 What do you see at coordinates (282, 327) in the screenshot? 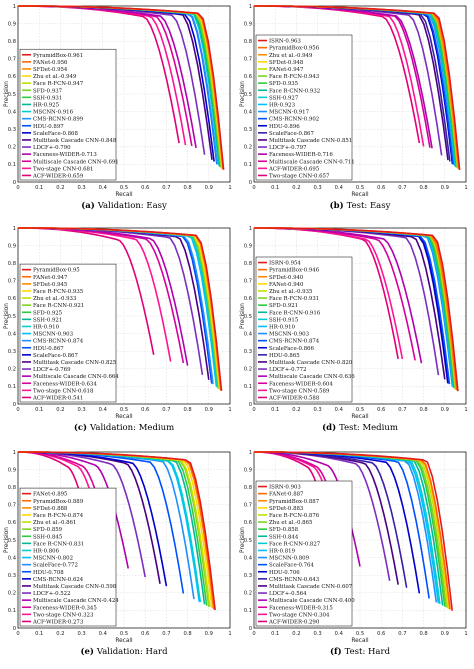
I see `legend-entry: HR-0.910` at bounding box center [282, 327].